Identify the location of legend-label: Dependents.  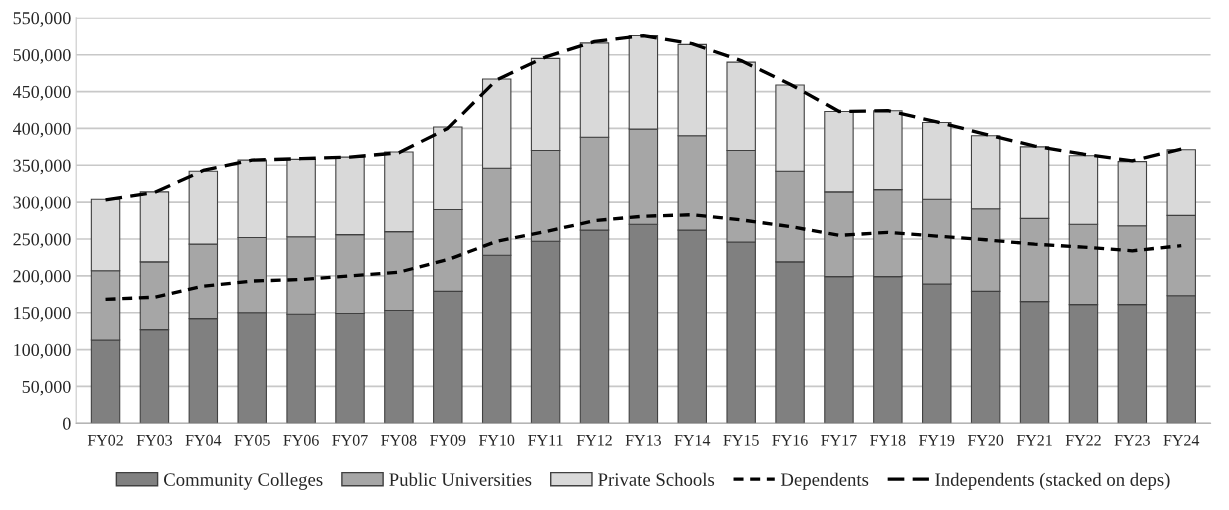
(824, 481).